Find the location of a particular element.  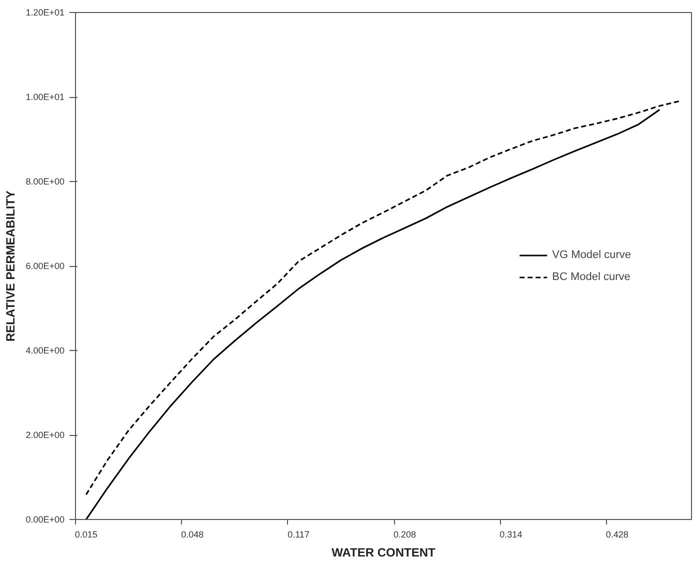

x-tick-label: 0.015 is located at coordinates (86, 535).